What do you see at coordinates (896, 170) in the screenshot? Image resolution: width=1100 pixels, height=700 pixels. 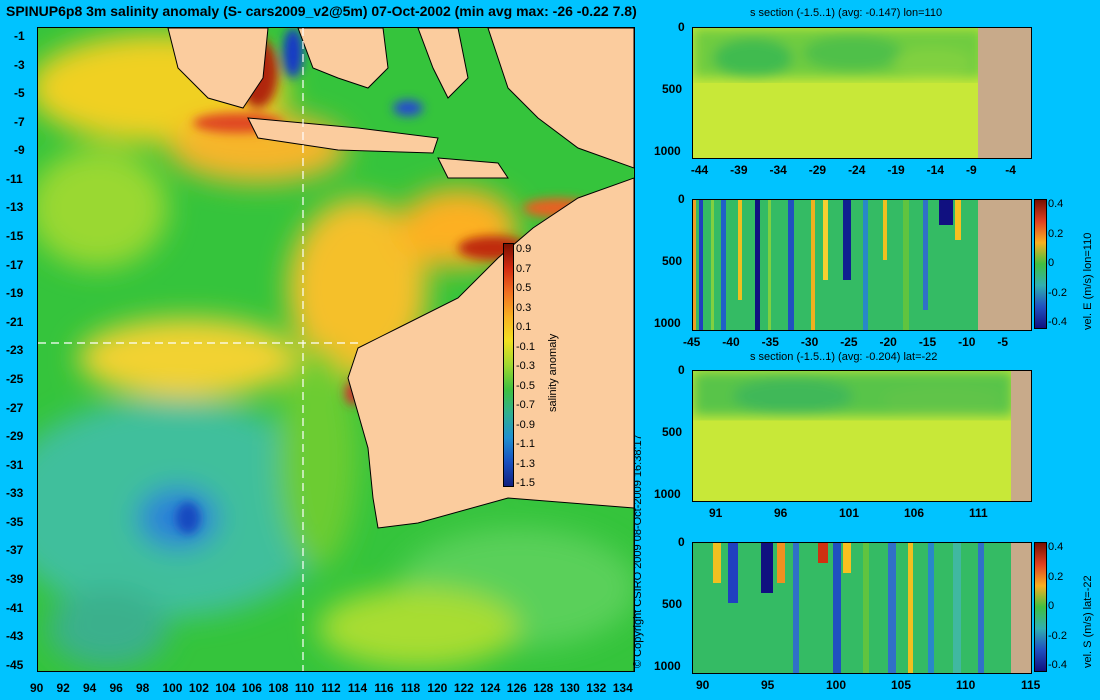 I see `panel-1-x-tick: -19` at bounding box center [896, 170].